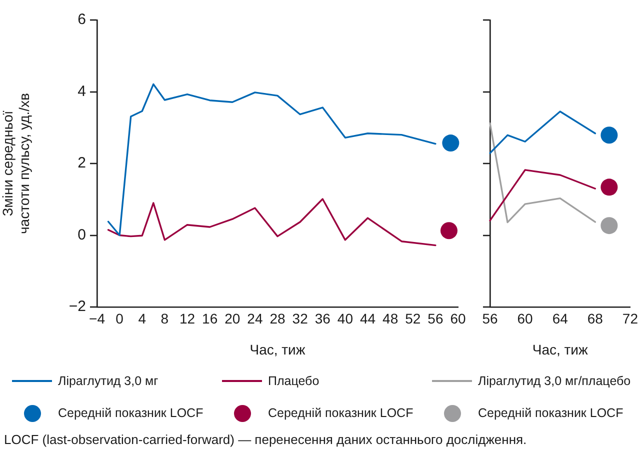 This screenshot has width=642, height=458. What do you see at coordinates (265, 439) in the screenshot?
I see `text: LOCF (last-observation-carried-forward) — перенесення даних останнього дослідження.` at bounding box center [265, 439].